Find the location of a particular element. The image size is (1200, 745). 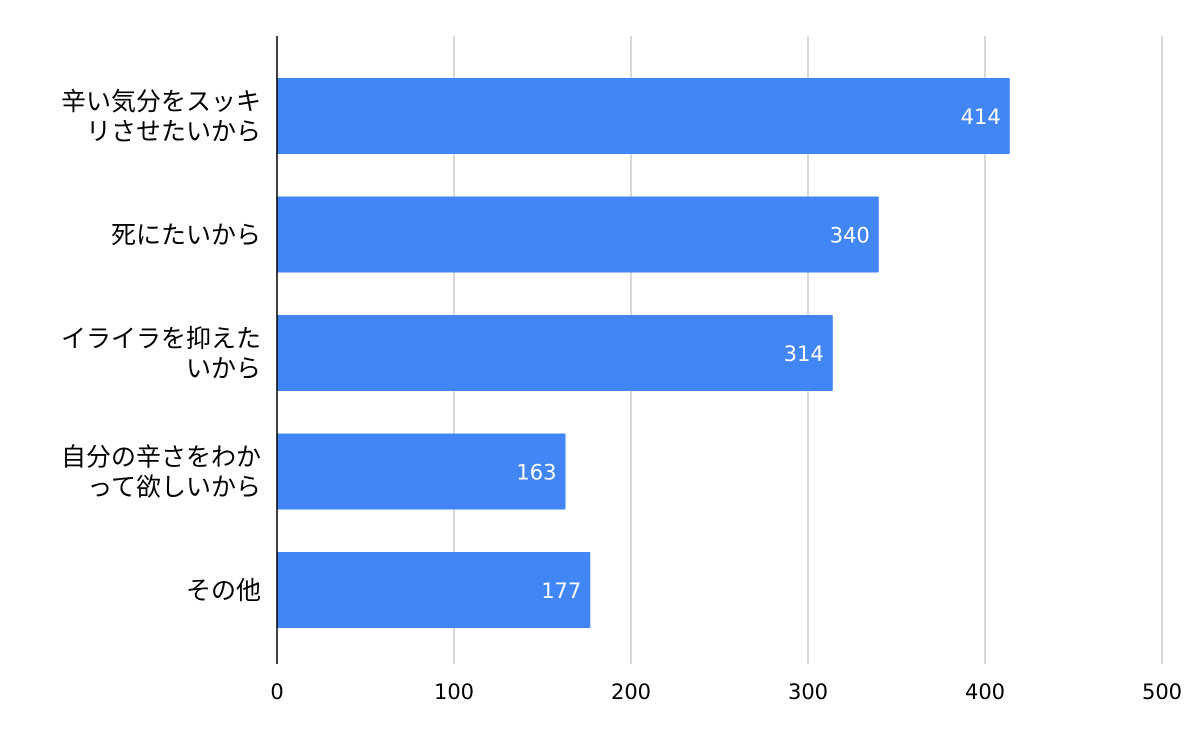

category-label: 自分の辛さをわか is located at coordinates (161, 457).